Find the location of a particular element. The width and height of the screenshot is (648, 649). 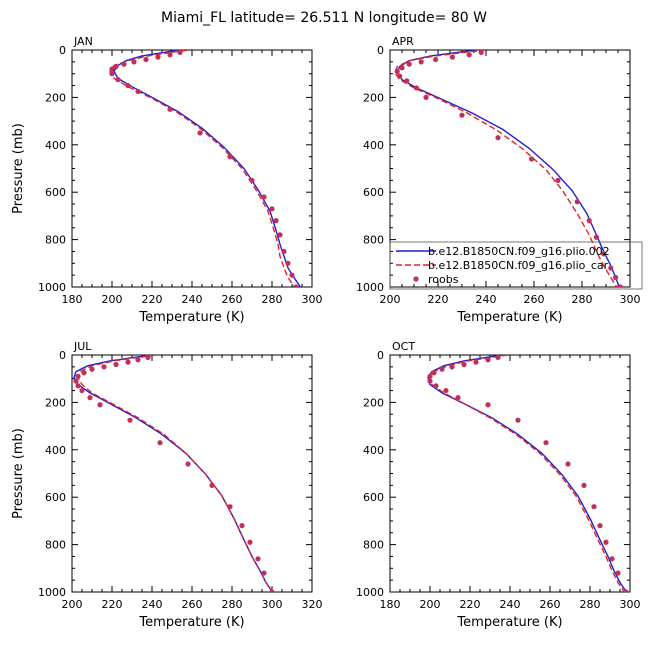

x-tick-label: 280 is located at coordinates (232, 604).